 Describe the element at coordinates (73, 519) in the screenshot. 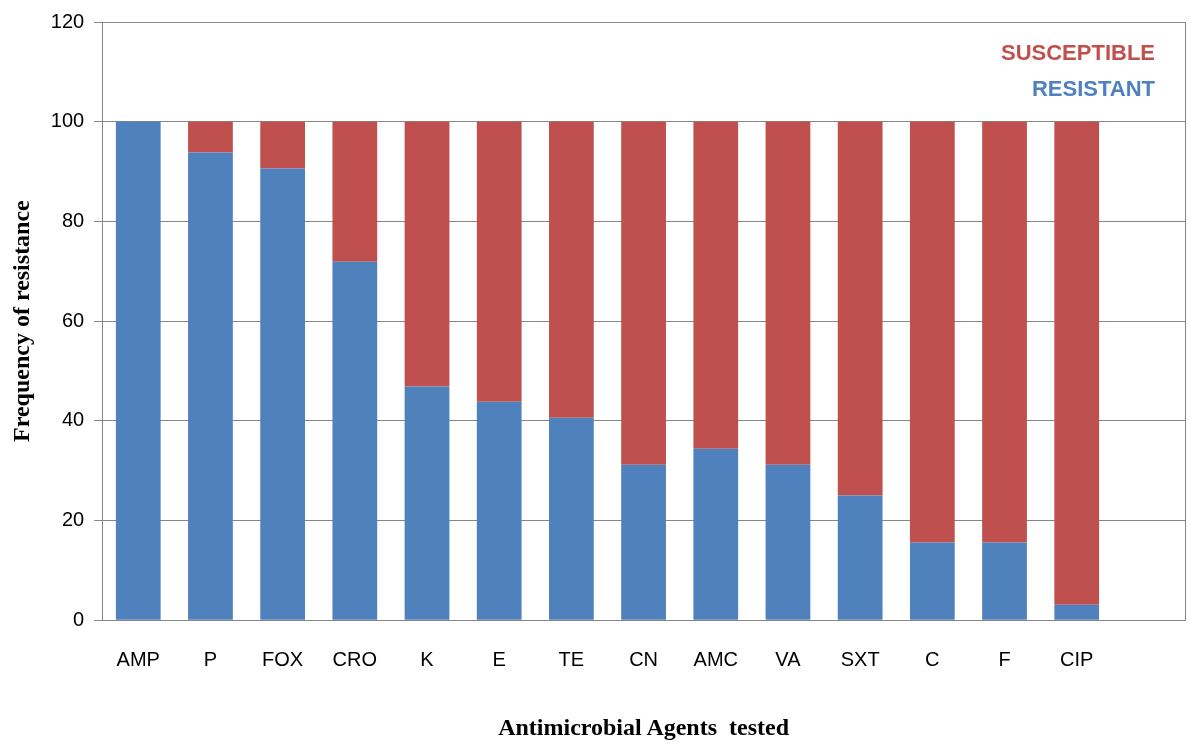

I see `y-tick-label: 20` at that location.